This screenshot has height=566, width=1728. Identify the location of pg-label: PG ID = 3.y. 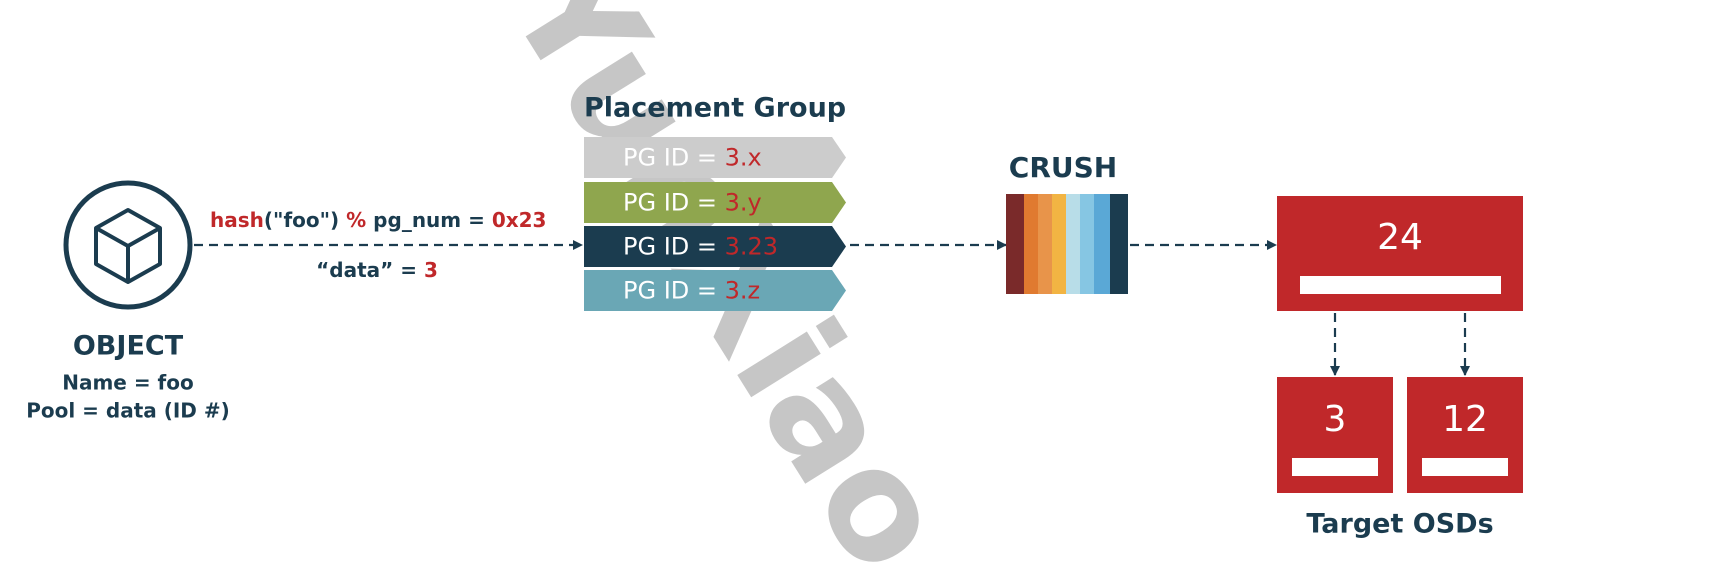
(692, 203).